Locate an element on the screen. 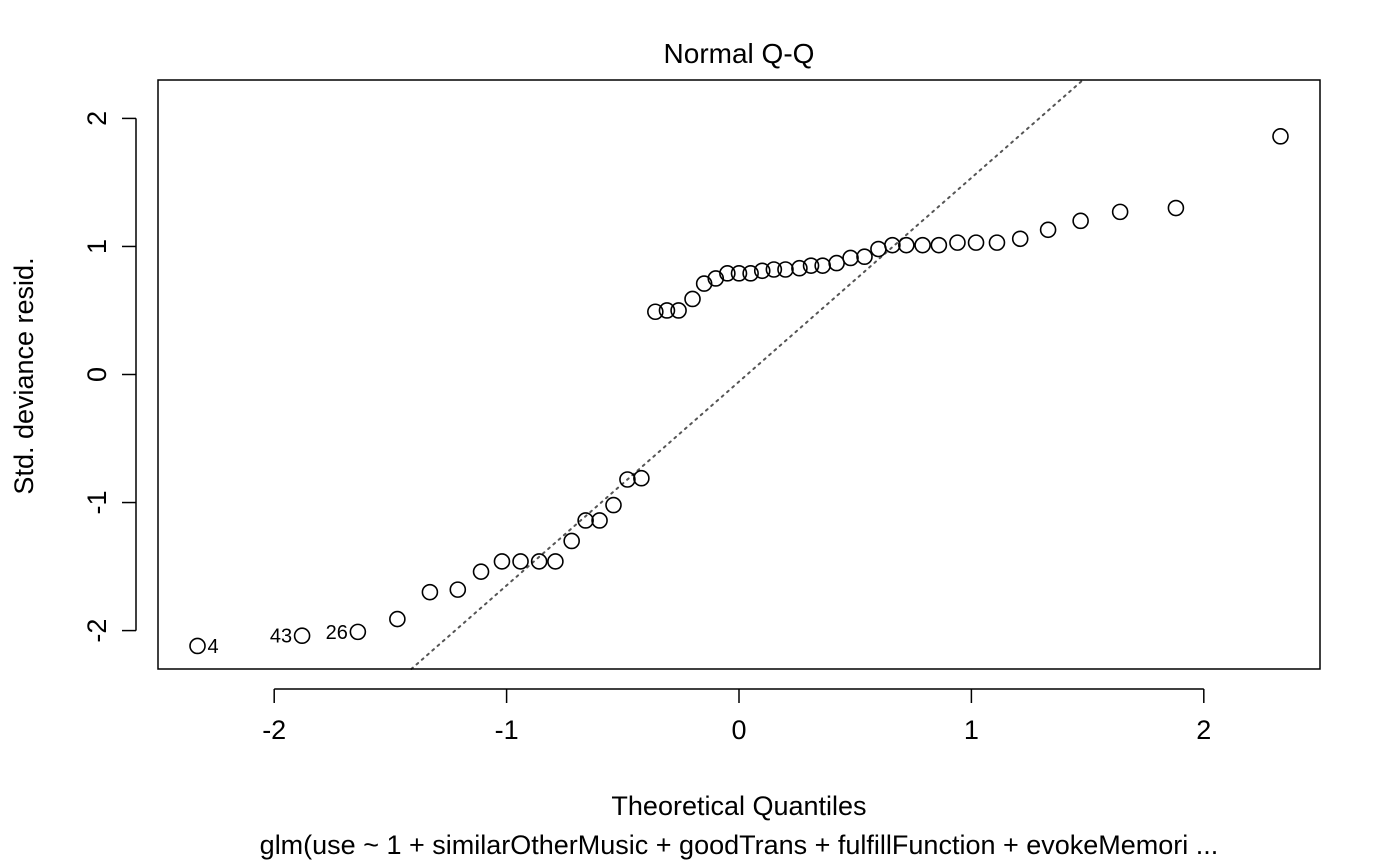  x-axis: -2 -1 0 1 2 is located at coordinates (736, 716).